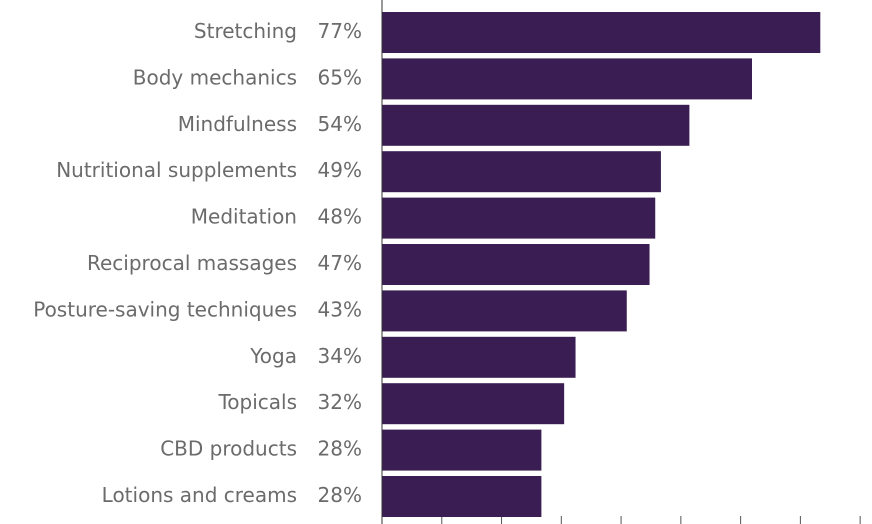 The height and width of the screenshot is (524, 872). Describe the element at coordinates (237, 124) in the screenshot. I see `category-label: Mindfulness` at that location.